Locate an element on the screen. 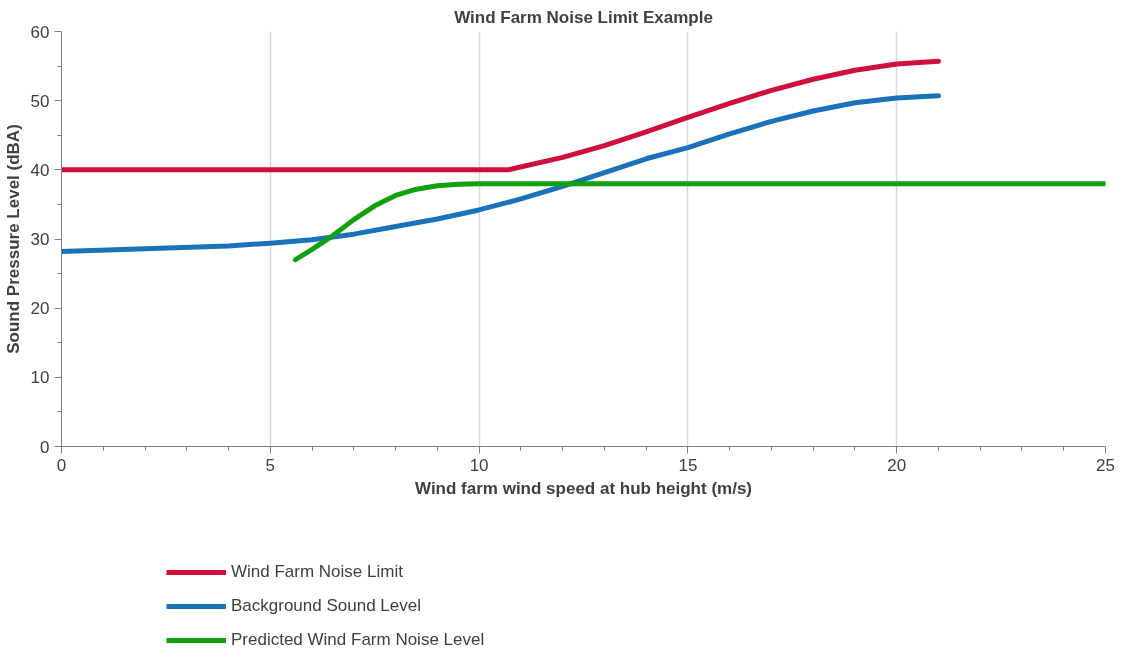 The width and height of the screenshot is (1147, 664). x-tick-label: 10 is located at coordinates (479, 465).